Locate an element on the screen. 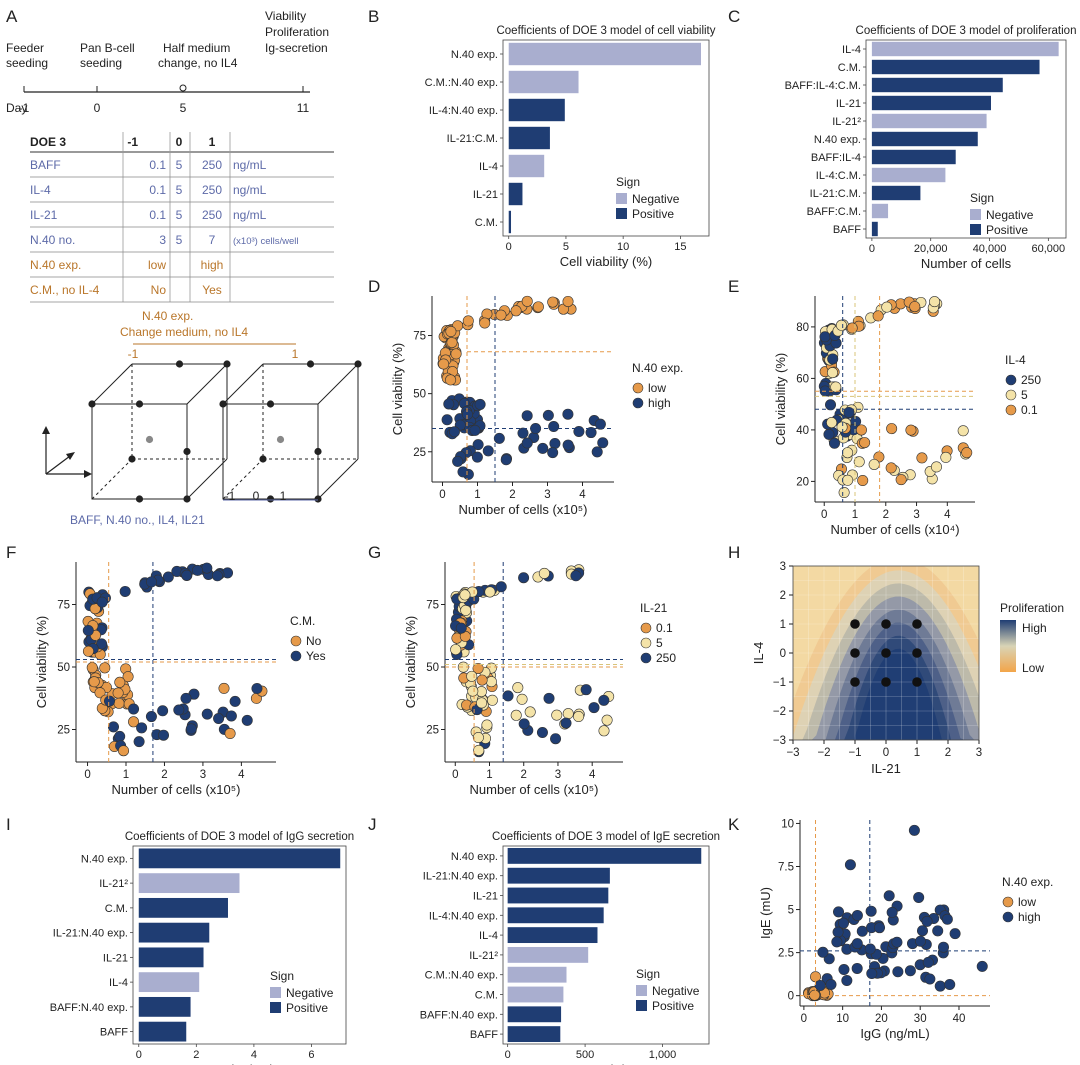 Image resolution: width=1080 pixels, height=1065 pixels. table-header: DOE 3 is located at coordinates (48, 142).